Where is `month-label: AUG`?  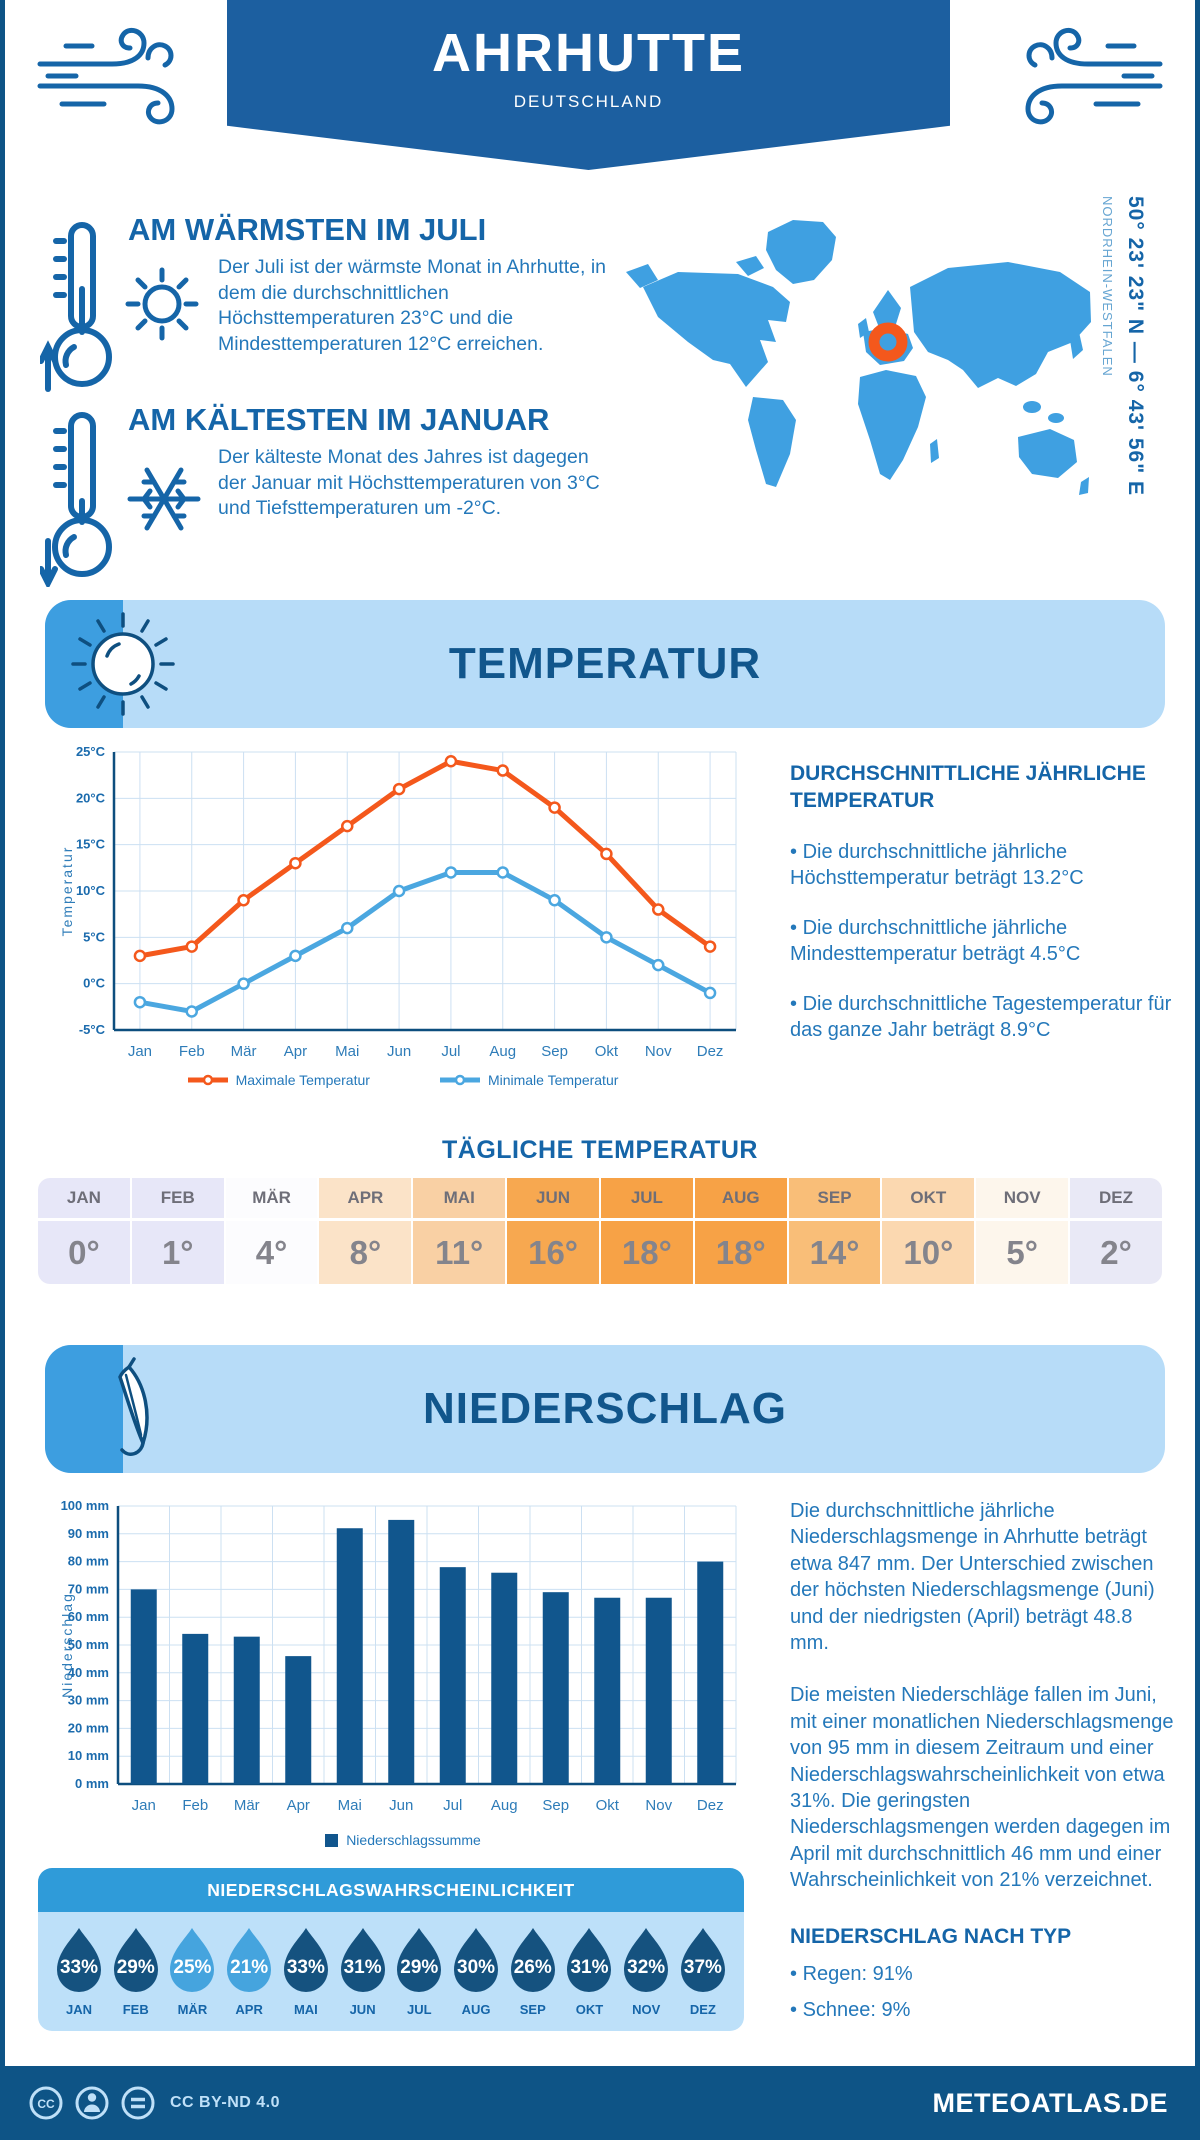 month-label: AUG is located at coordinates (740, 1199).